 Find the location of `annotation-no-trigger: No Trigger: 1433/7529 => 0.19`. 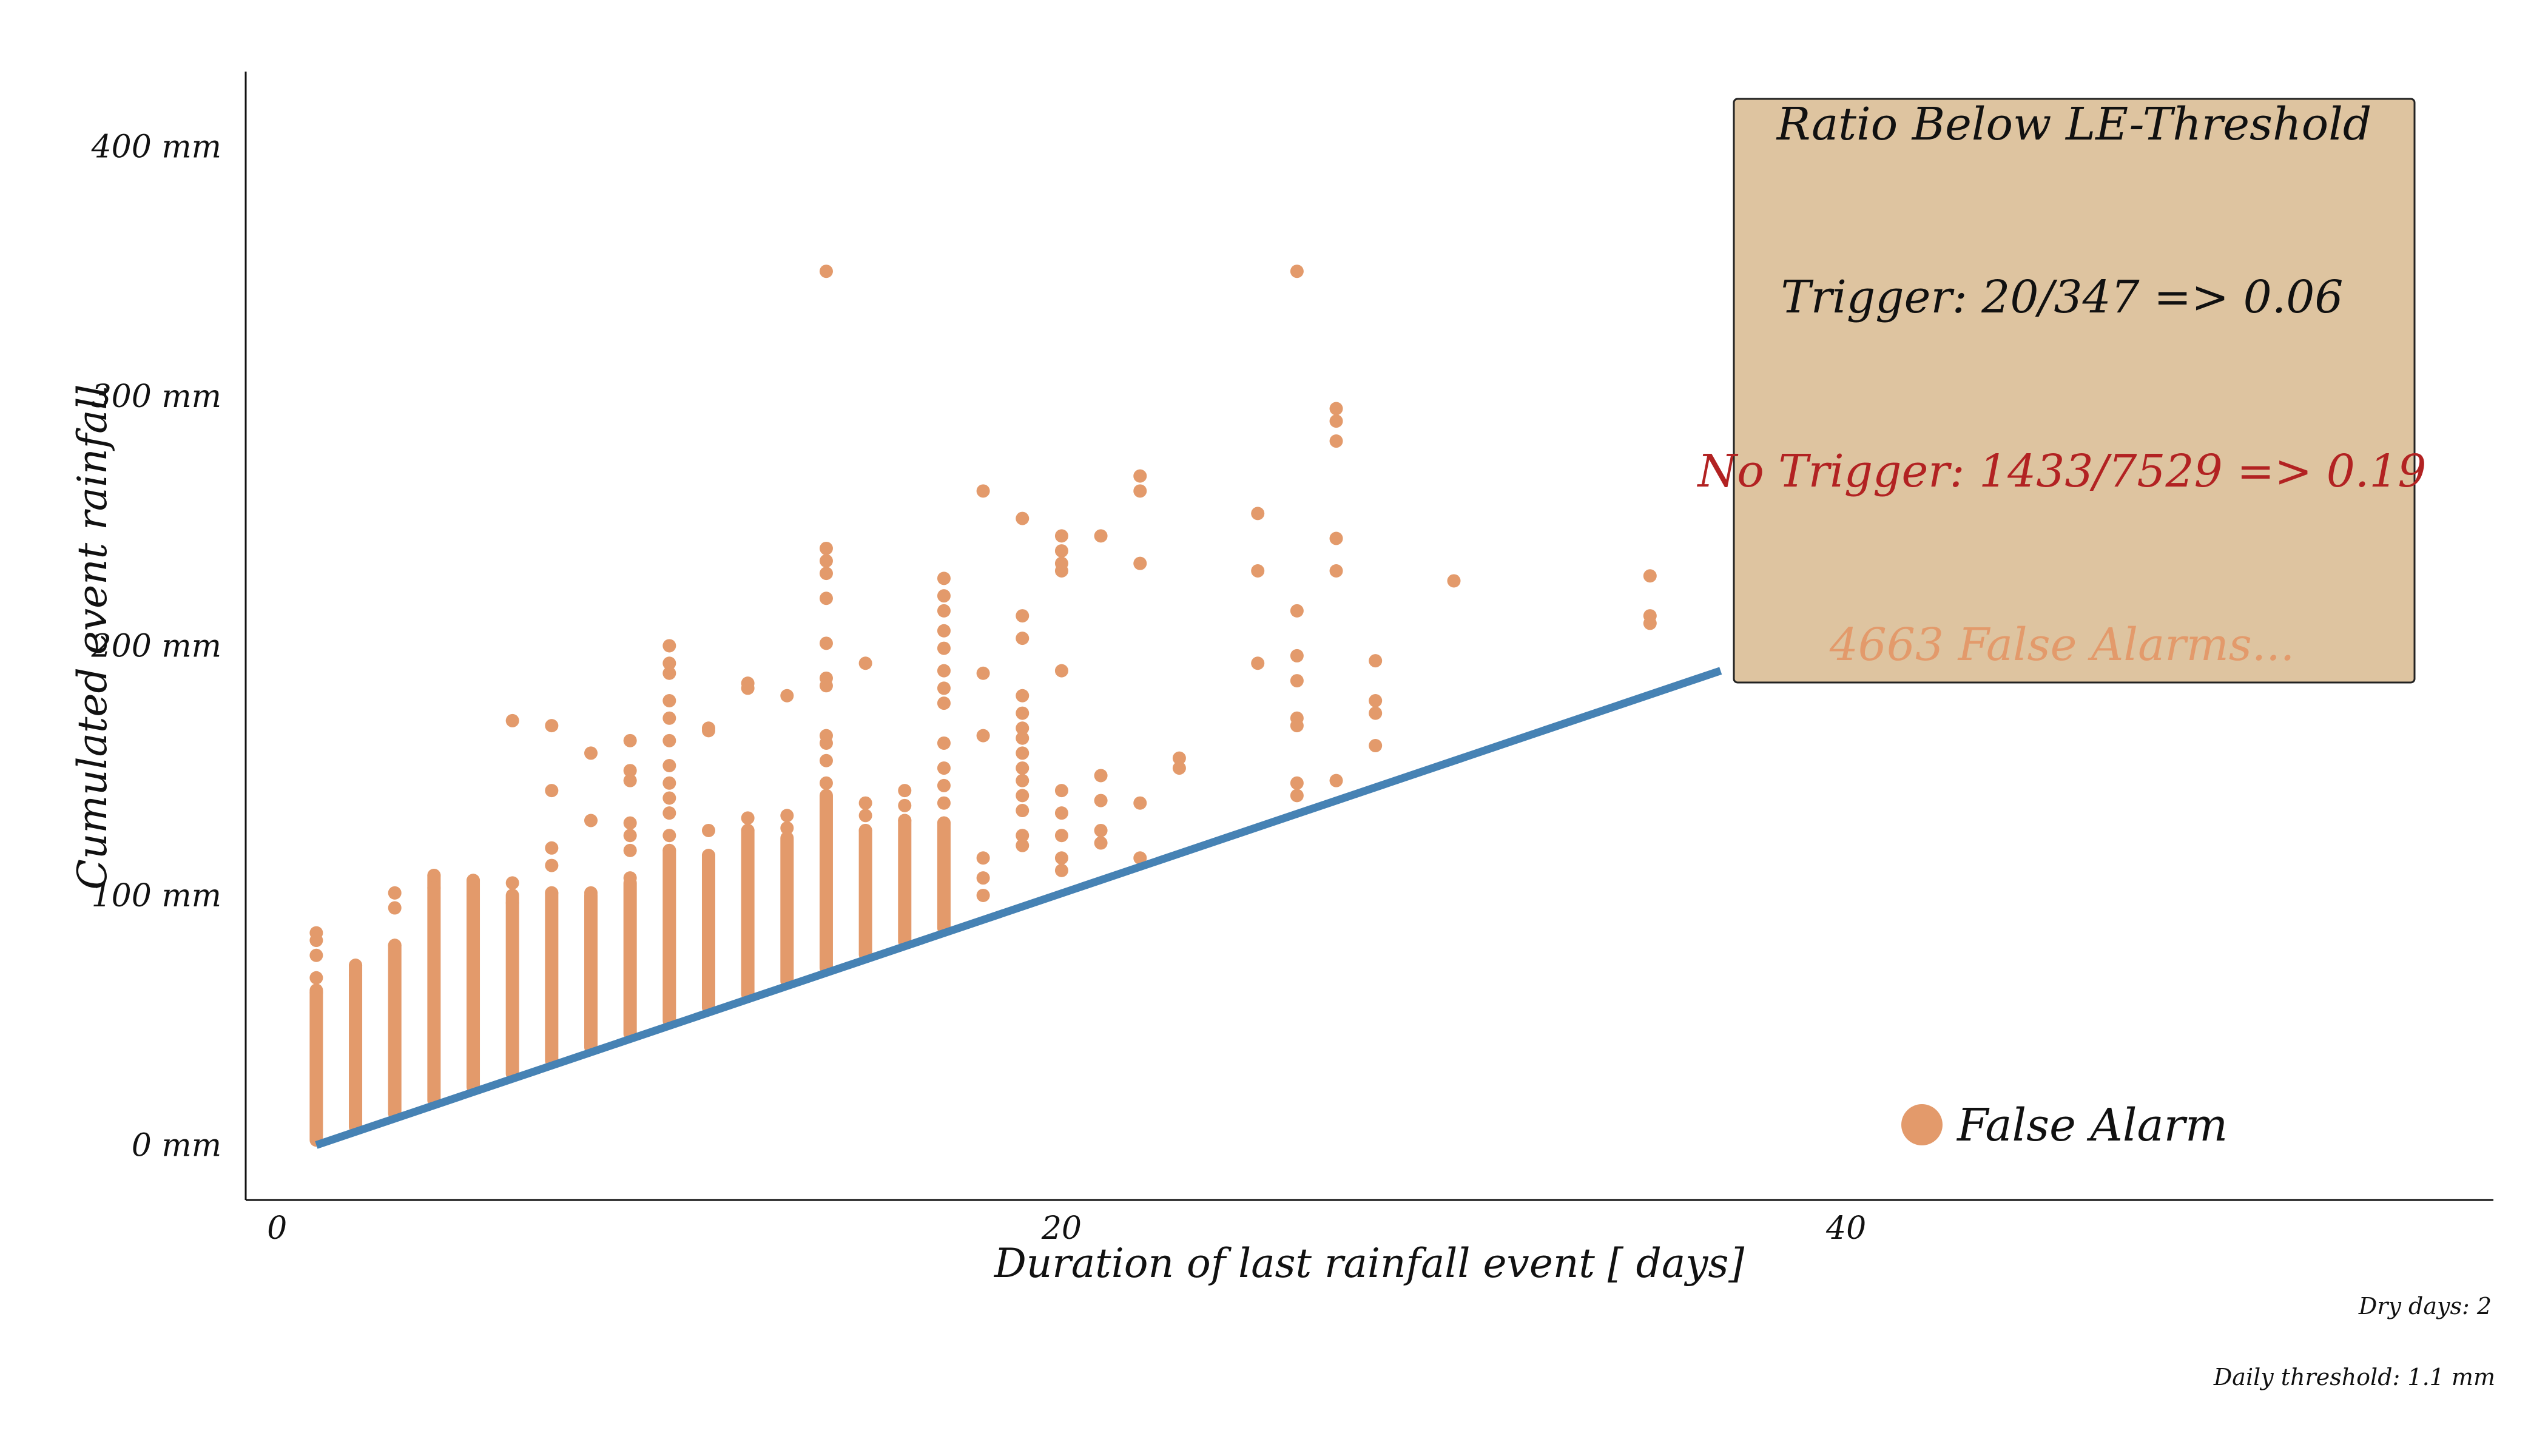

annotation-no-trigger: No Trigger: 1433/7529 => 0.19 is located at coordinates (2062, 471).